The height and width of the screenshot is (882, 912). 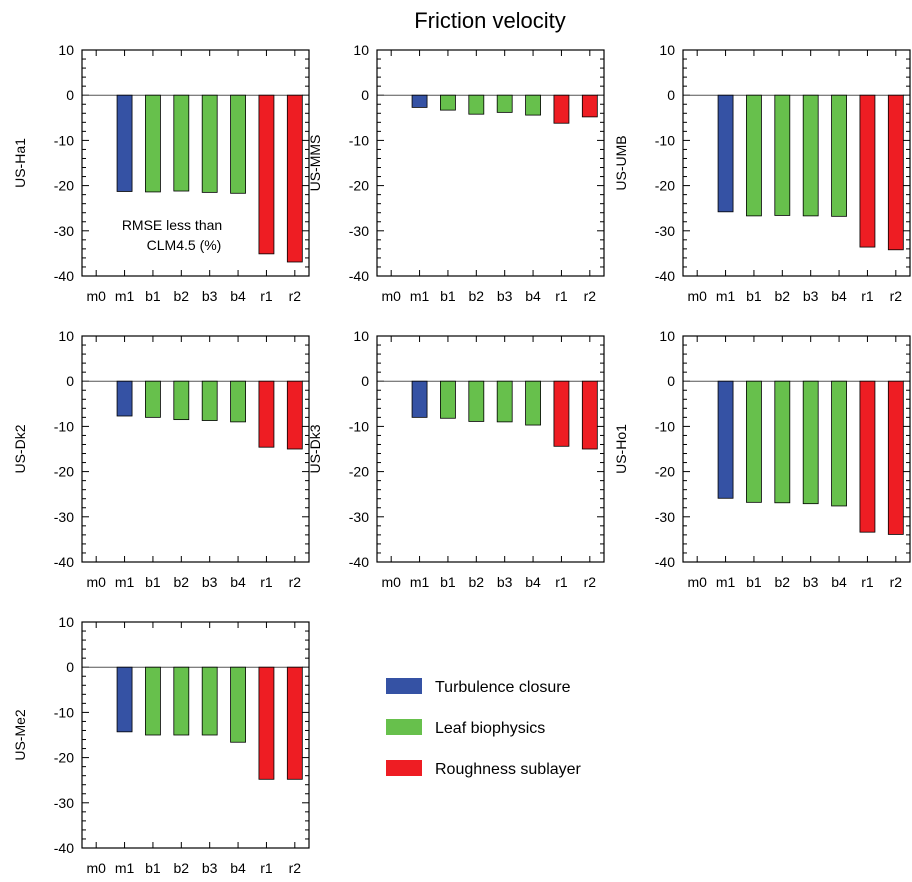 I want to click on y-axis-label: US-MMS, so click(x=315, y=163).